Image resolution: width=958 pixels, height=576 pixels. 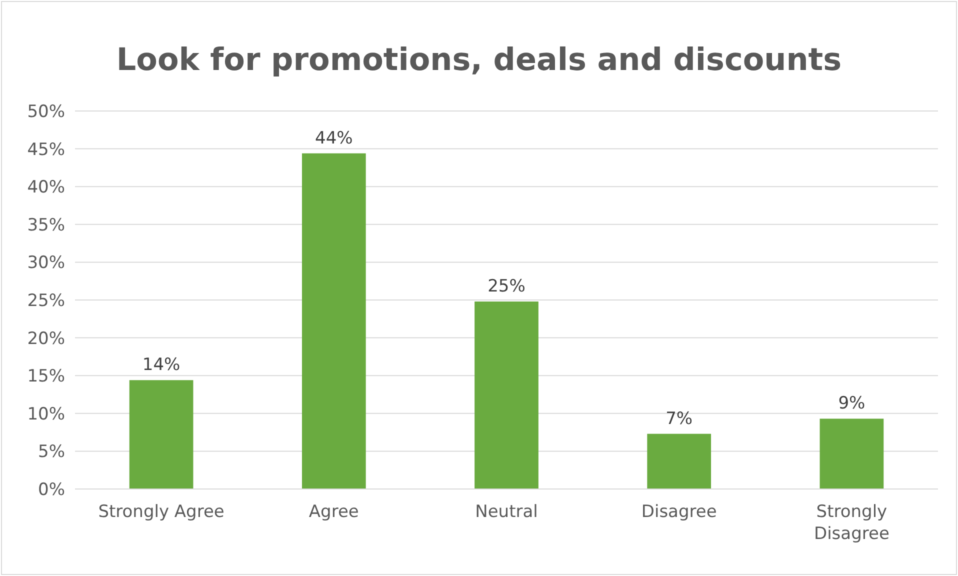 What do you see at coordinates (506, 512) in the screenshot?
I see `x-tick-label: Neutral` at bounding box center [506, 512].